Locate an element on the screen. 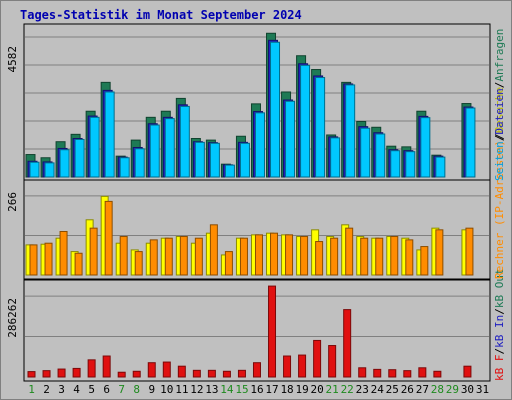 This screenshot has width=512, height=400. bar-middle-rechner-ip-adressen--day-5 is located at coordinates (93, 251).